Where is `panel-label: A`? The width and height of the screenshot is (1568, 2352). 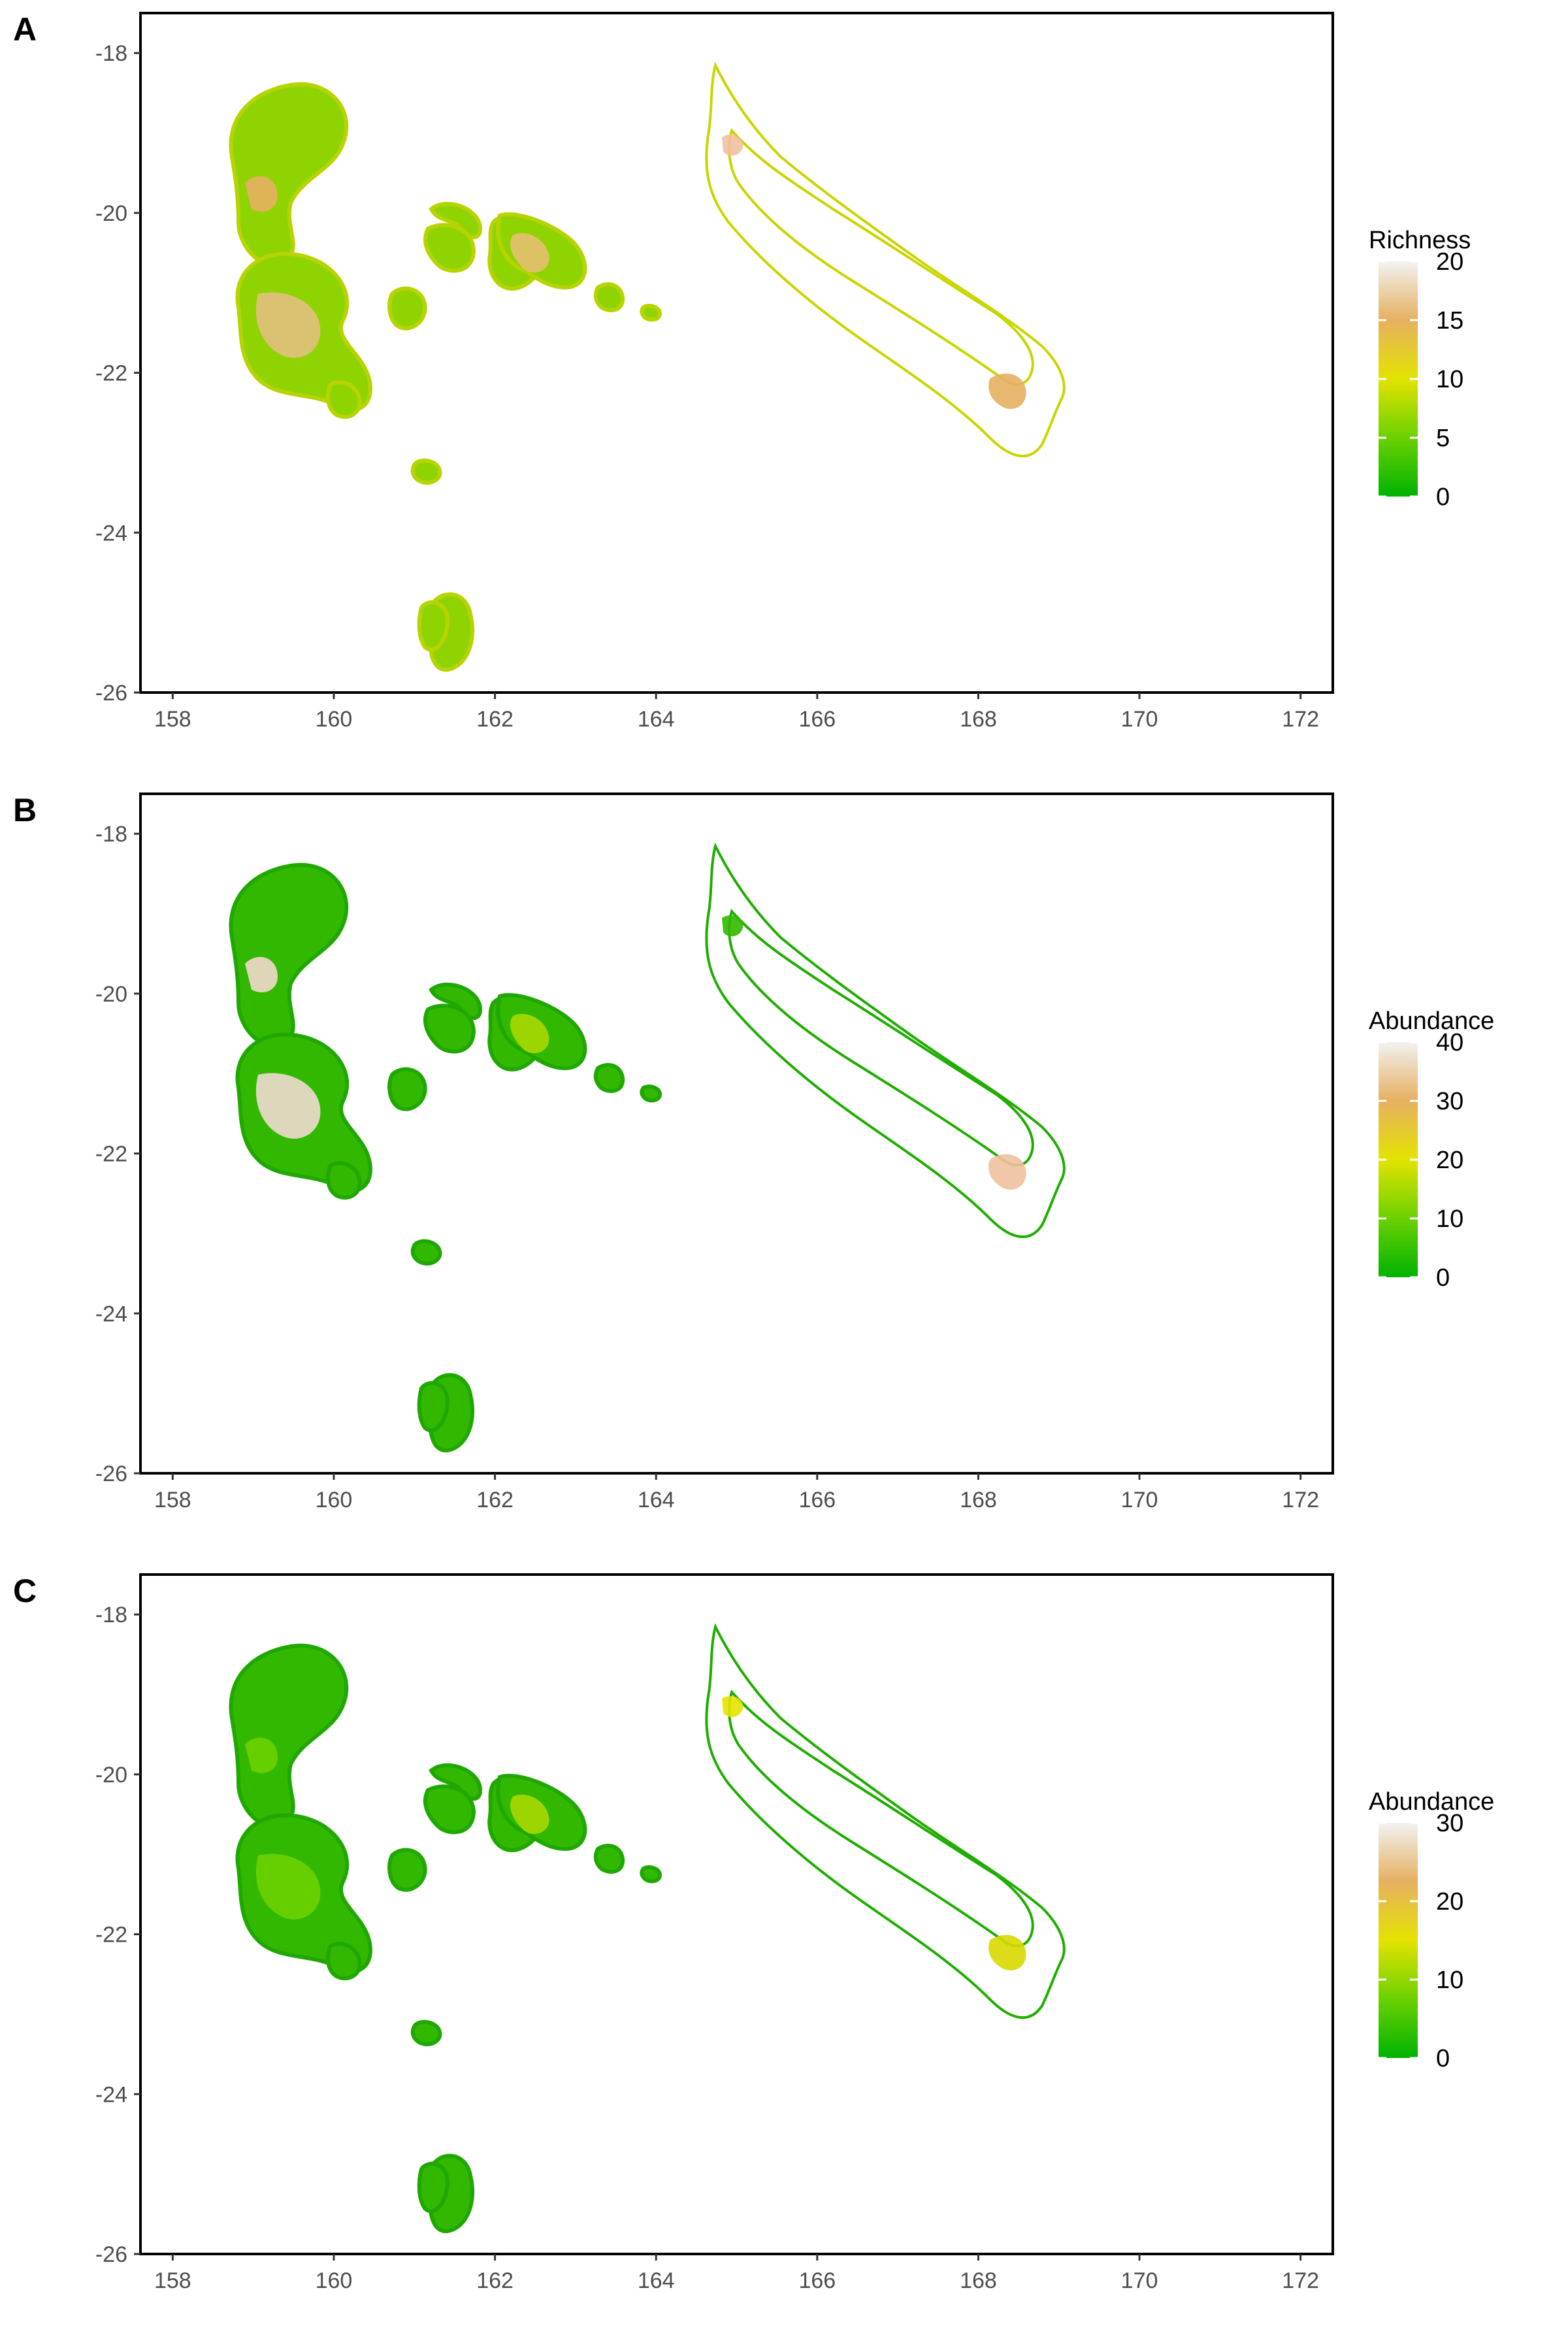 panel-label: A is located at coordinates (25, 29).